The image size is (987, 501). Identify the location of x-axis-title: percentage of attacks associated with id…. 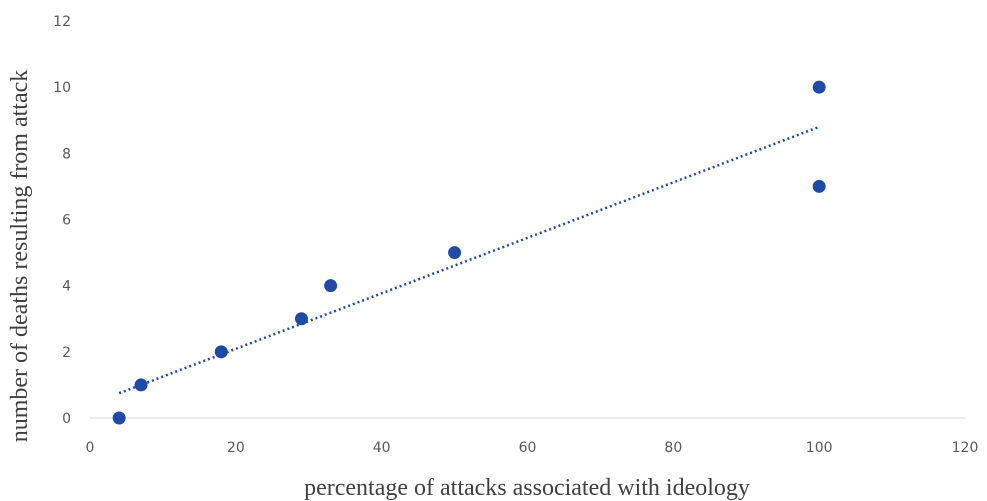
(527, 488).